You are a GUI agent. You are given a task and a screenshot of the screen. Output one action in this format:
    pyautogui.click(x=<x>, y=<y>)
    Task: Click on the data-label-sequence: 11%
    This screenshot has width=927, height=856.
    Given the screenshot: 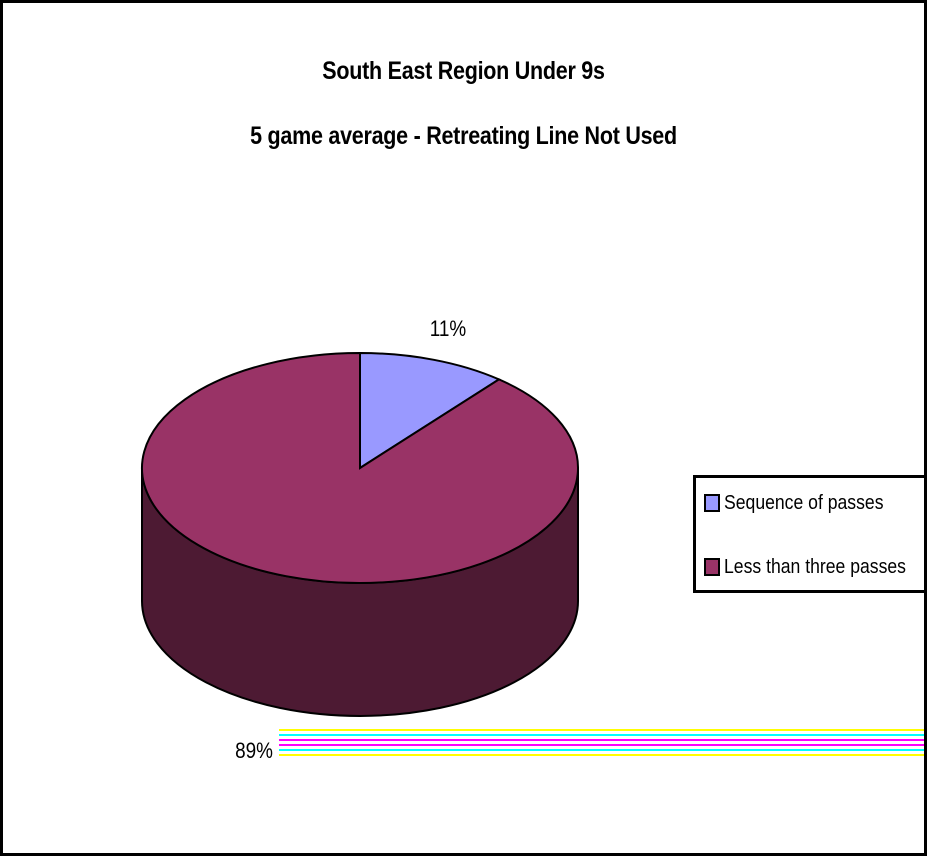 What is the action you would take?
    pyautogui.click(x=448, y=329)
    